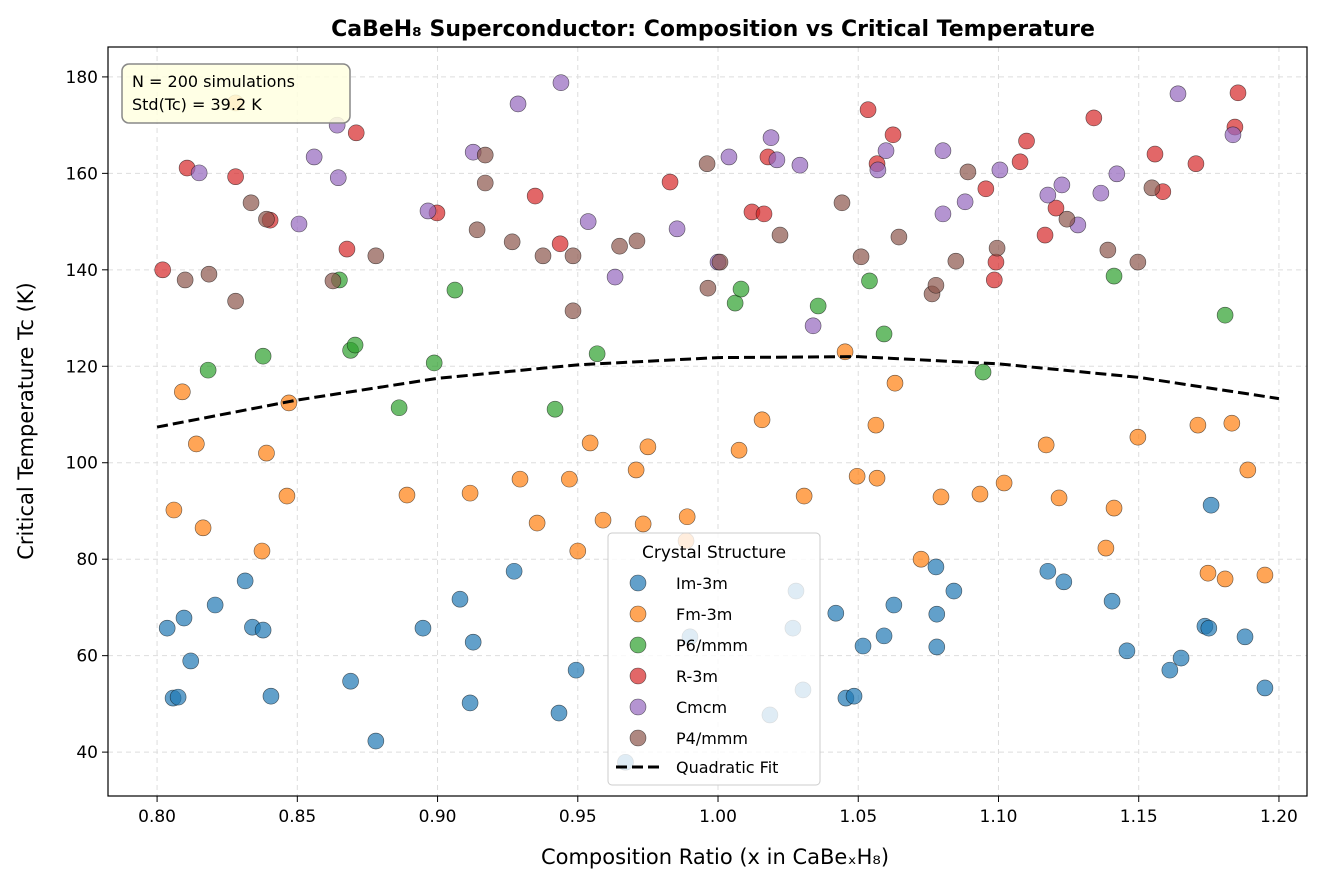  I want to click on legend-label: R-3m, so click(697, 676).